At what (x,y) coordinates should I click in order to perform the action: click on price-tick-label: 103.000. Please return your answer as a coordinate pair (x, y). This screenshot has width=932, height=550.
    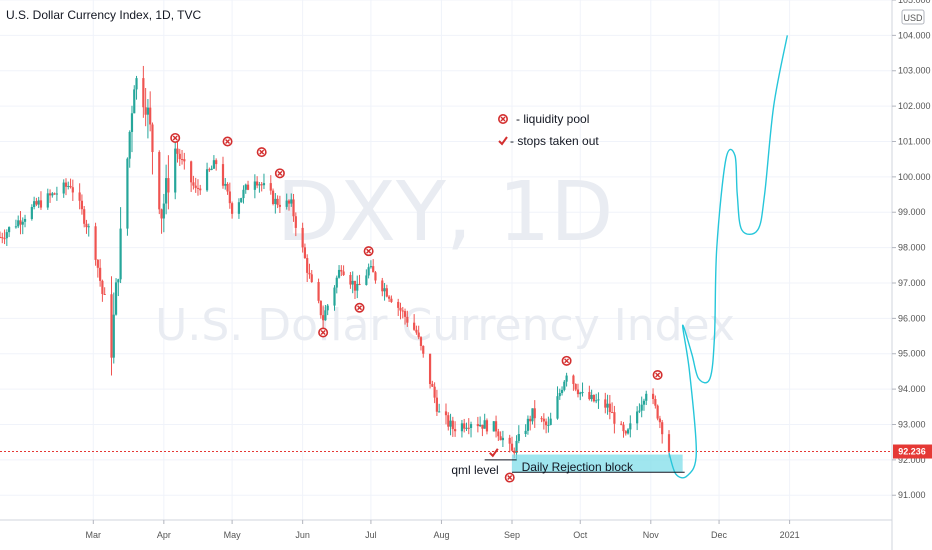
    Looking at the image, I should click on (914, 71).